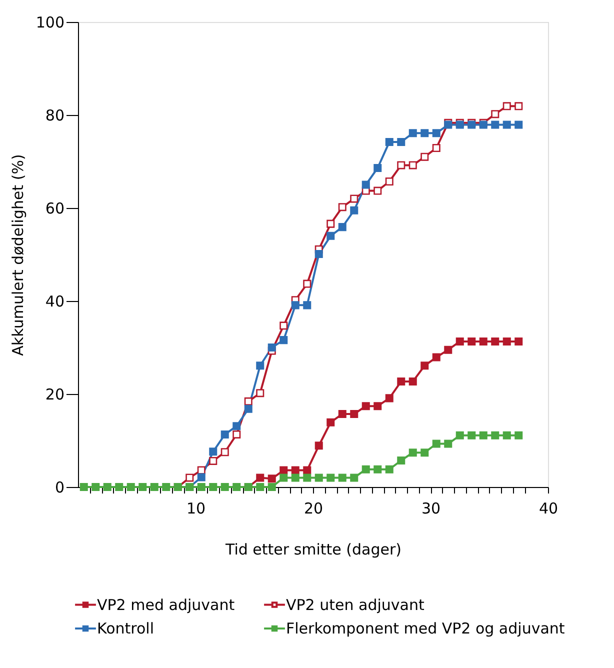 This screenshot has width=614, height=668. Describe the element at coordinates (425, 629) in the screenshot. I see `legend-label: Flerkomponent med VP2 og adjuvant` at that location.